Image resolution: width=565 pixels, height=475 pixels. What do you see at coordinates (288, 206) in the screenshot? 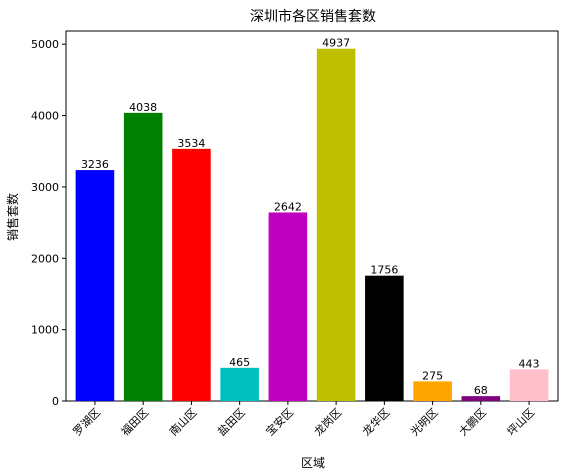
I see `data-label: 2642` at bounding box center [288, 206].